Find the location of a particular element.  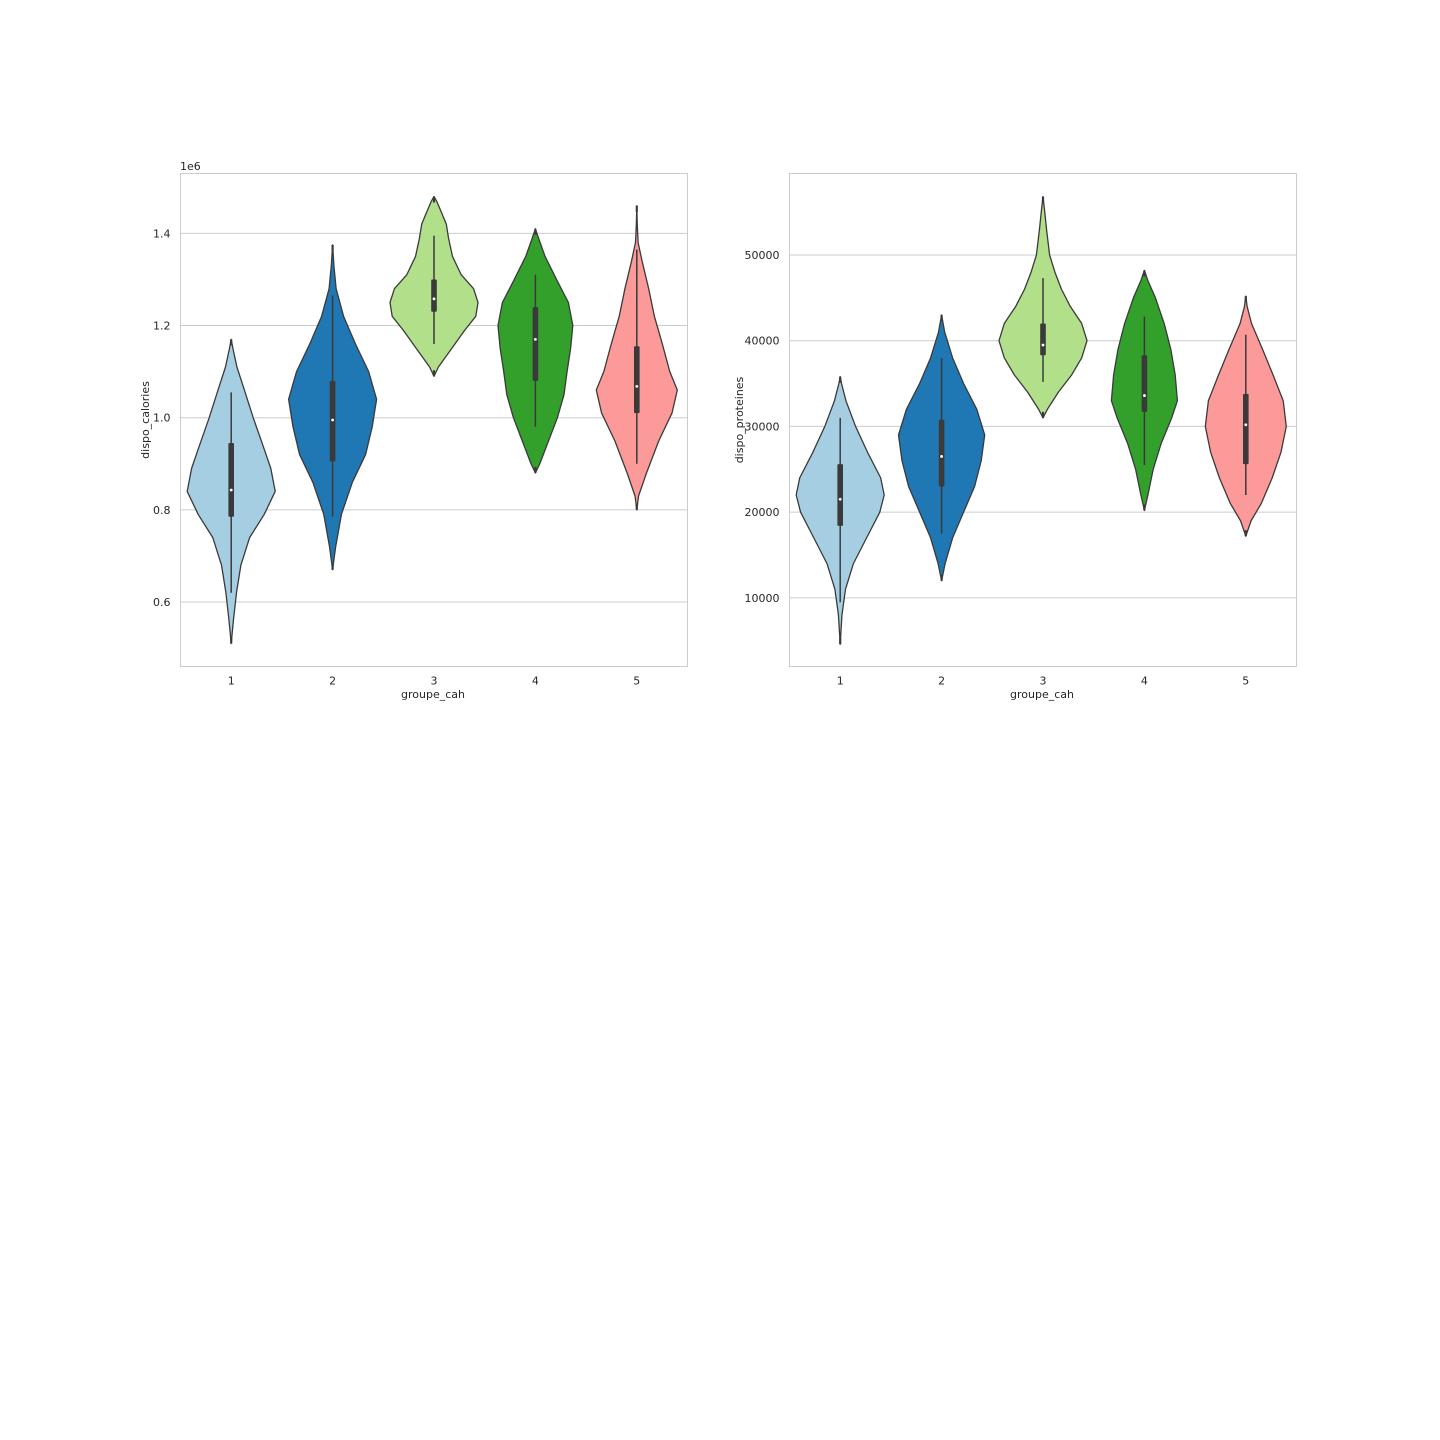

y-tick-label: 50000 is located at coordinates (762, 255).